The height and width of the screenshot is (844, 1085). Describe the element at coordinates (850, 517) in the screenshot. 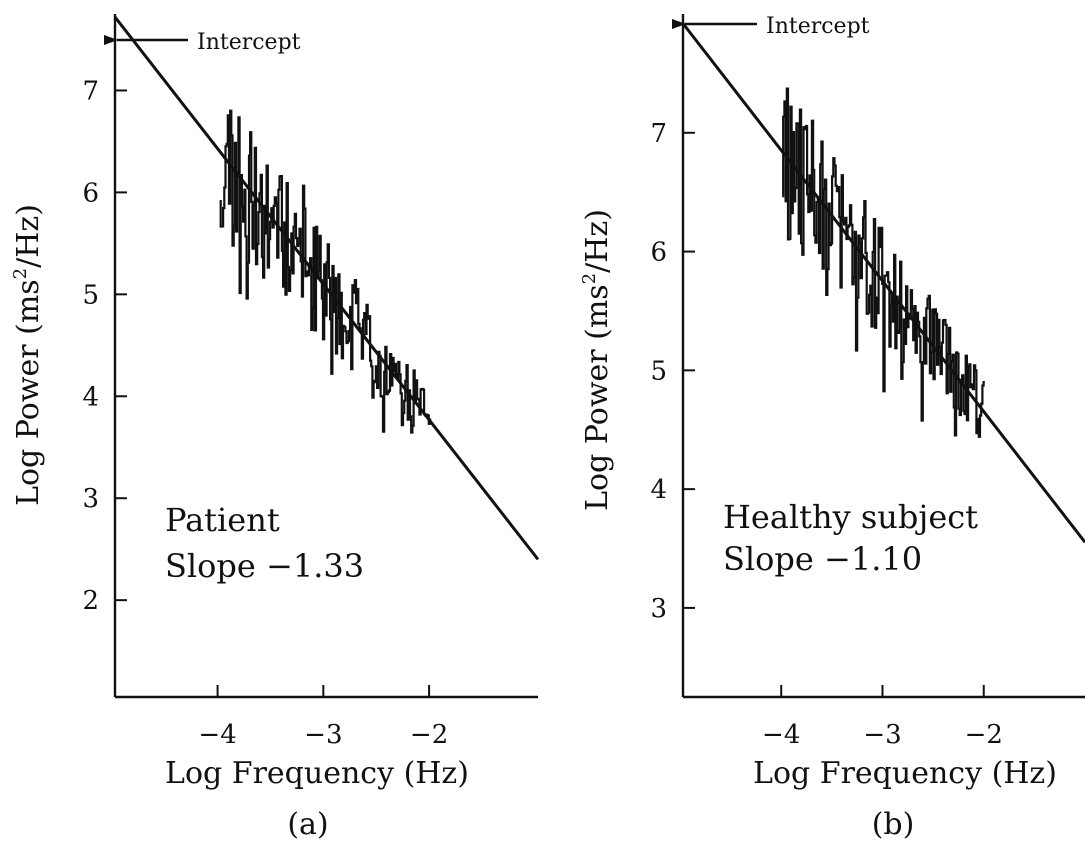

I see `panel-b-annotation-group: Healthy subject` at that location.